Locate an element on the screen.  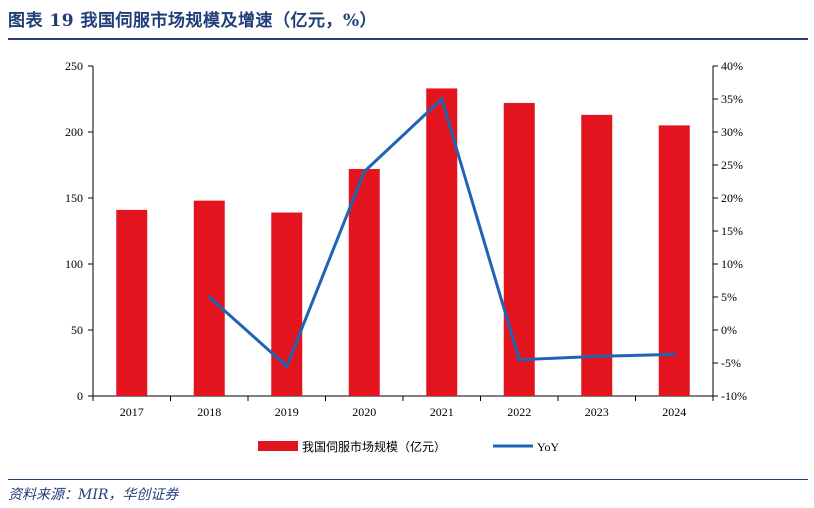
x-tick-label: 2019 is located at coordinates (287, 412).